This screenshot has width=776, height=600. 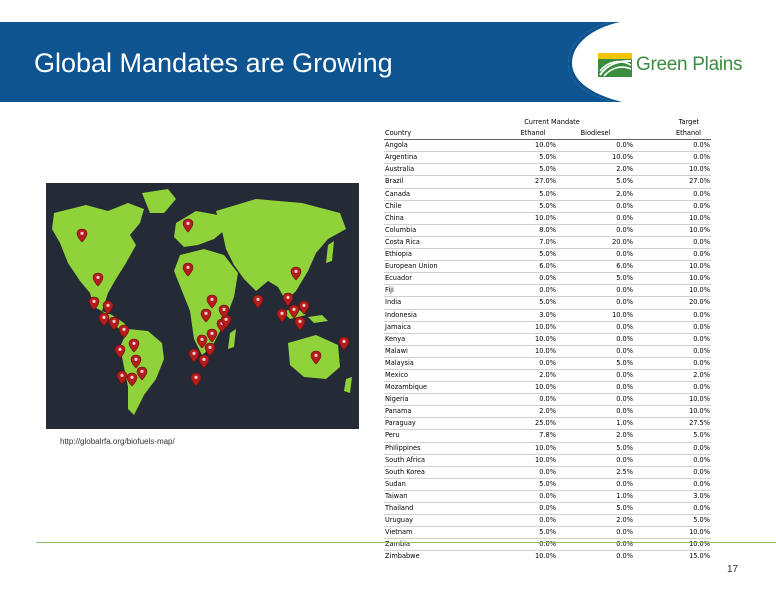 I want to click on table-row: Malaysia 0.0% 5.0% 0.0%, so click(x=548, y=363).